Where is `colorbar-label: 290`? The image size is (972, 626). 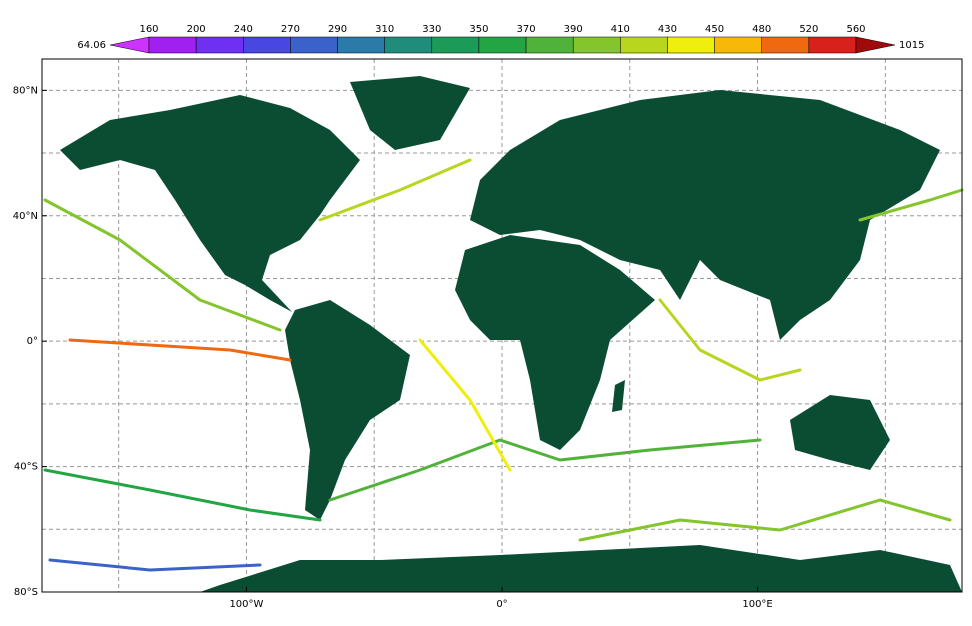
colorbar-label: 290 is located at coordinates (337, 29).